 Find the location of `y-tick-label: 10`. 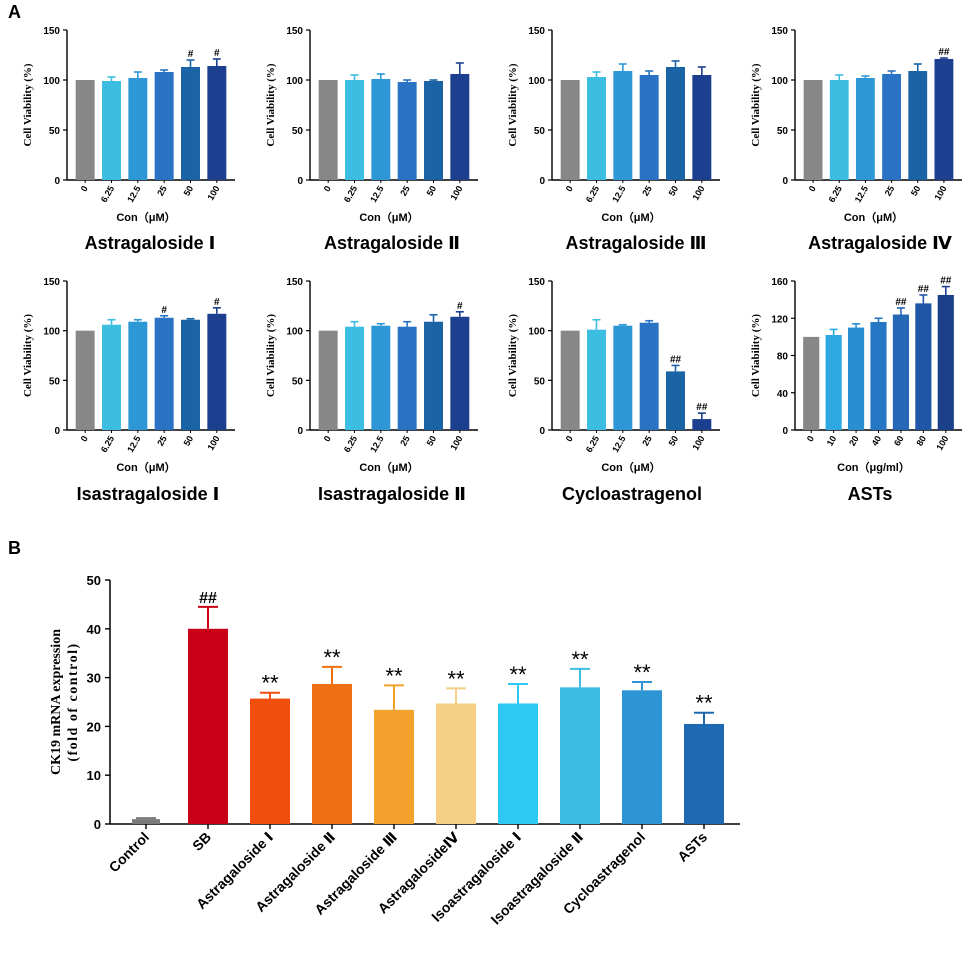

y-tick-label: 10 is located at coordinates (94, 775).